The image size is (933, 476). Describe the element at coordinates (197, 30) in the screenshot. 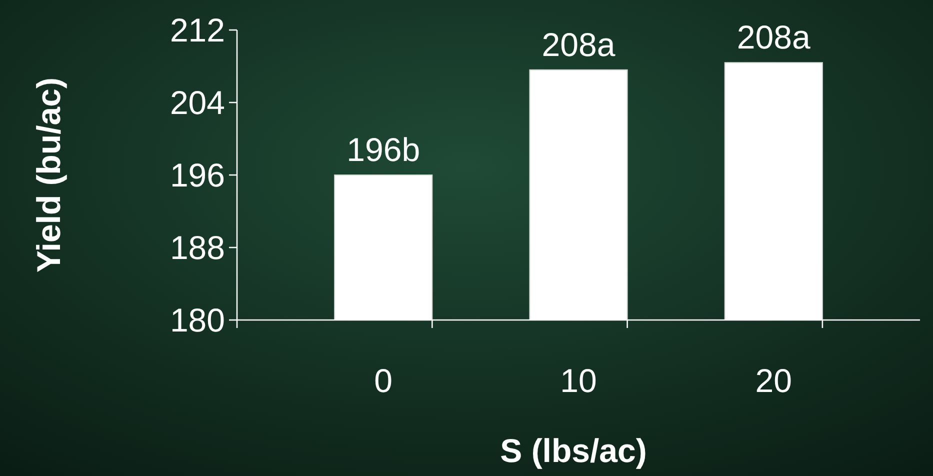

I see `y-tick-label: 212` at that location.